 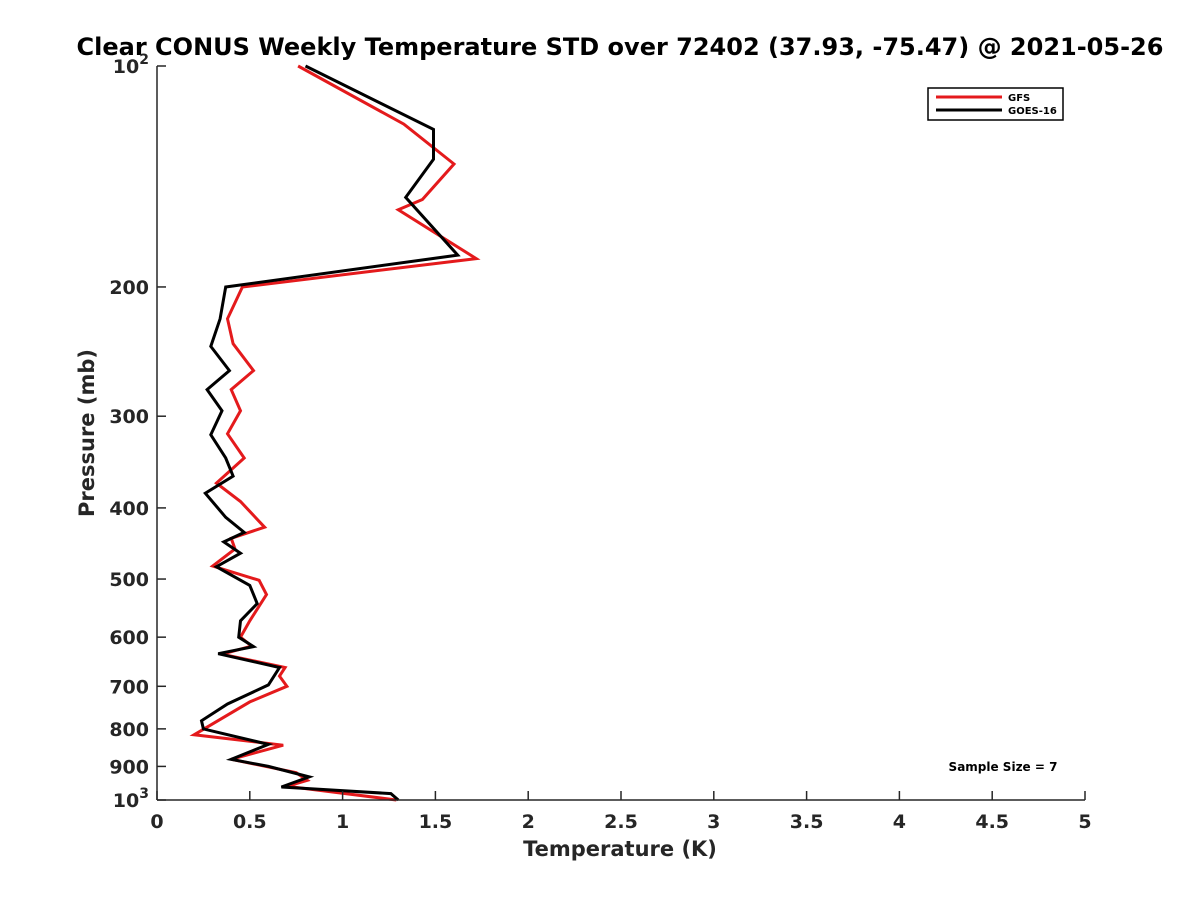 What do you see at coordinates (1032, 111) in the screenshot?
I see `legend-label-goes16: GOES-16` at bounding box center [1032, 111].